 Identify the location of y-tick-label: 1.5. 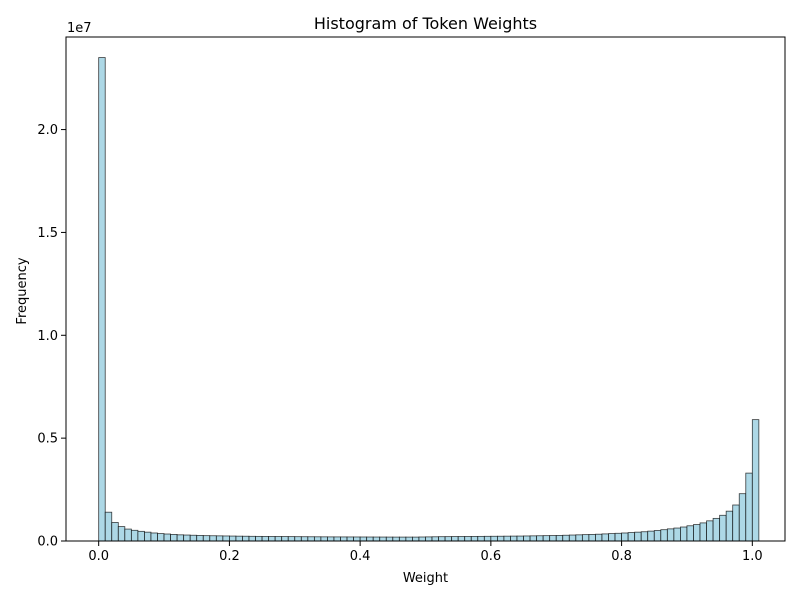
(47, 233).